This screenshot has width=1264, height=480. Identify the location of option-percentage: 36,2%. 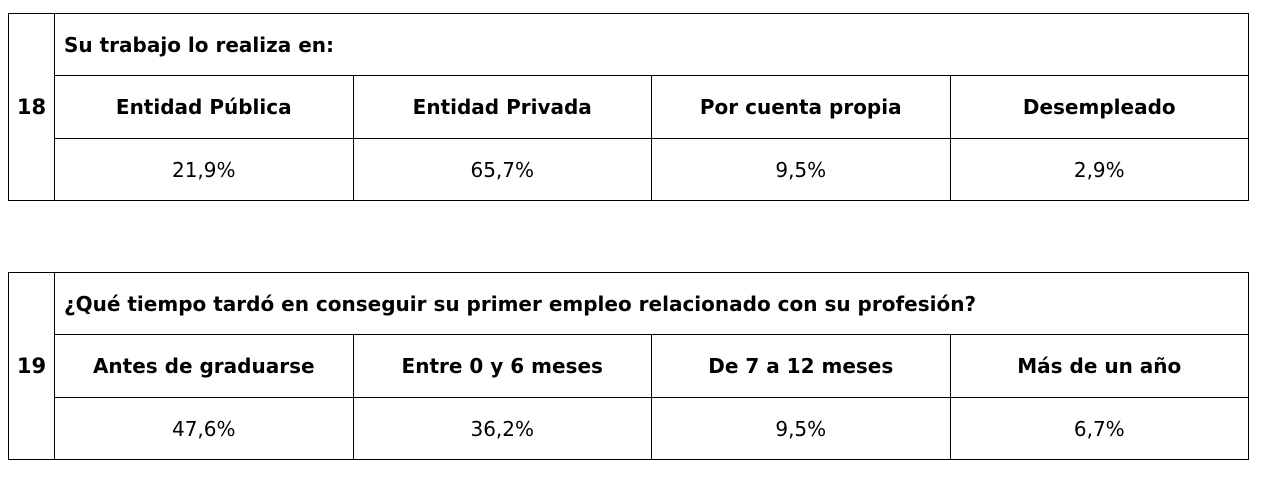
(502, 428).